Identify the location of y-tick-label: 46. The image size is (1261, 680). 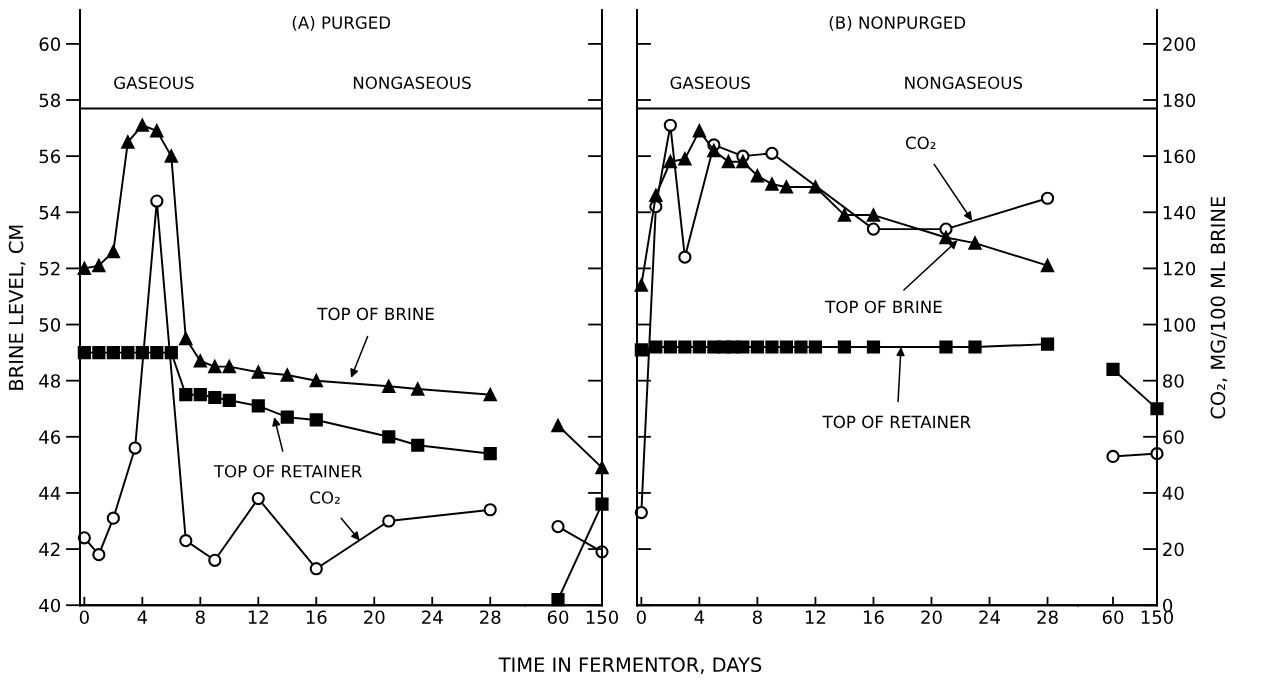
(50, 437).